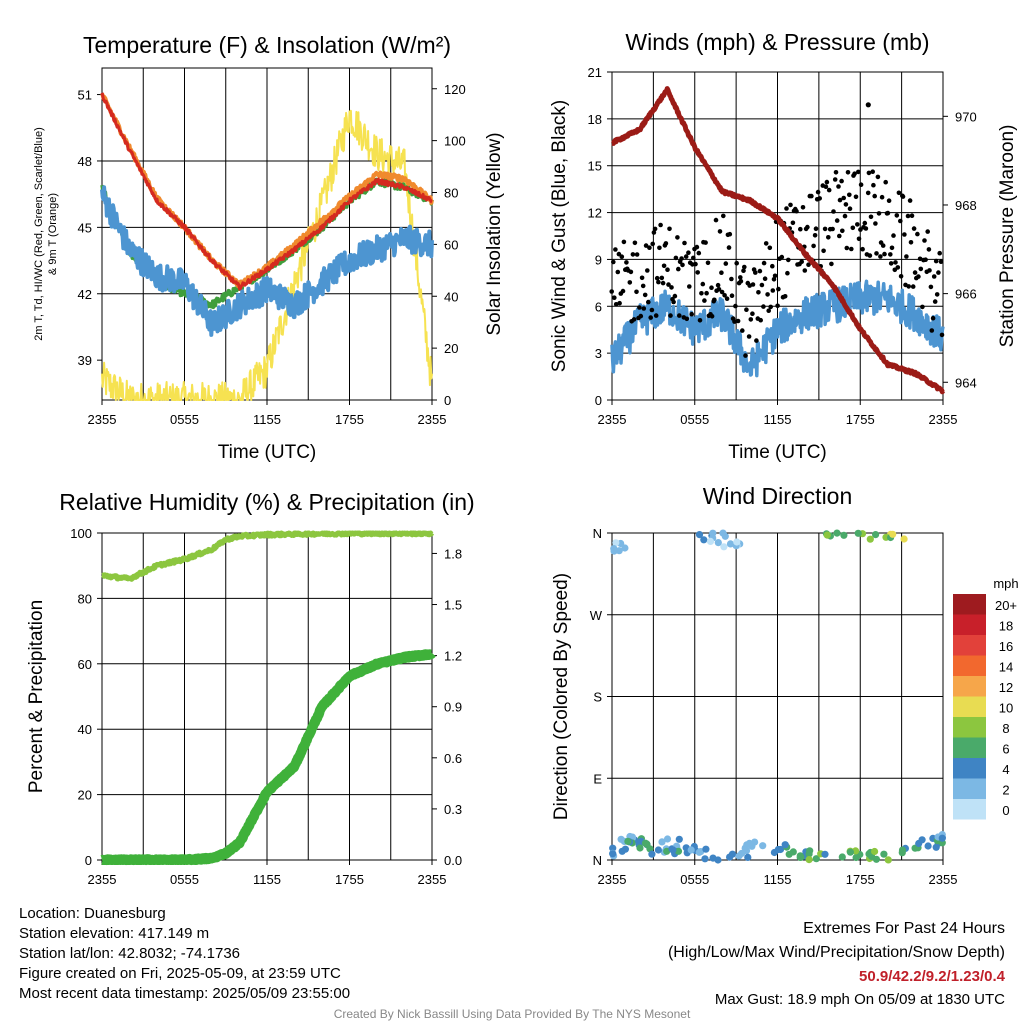 This screenshot has width=1024, height=1024. What do you see at coordinates (85, 664) in the screenshot?
I see `y-tick-label-left: 60` at bounding box center [85, 664].